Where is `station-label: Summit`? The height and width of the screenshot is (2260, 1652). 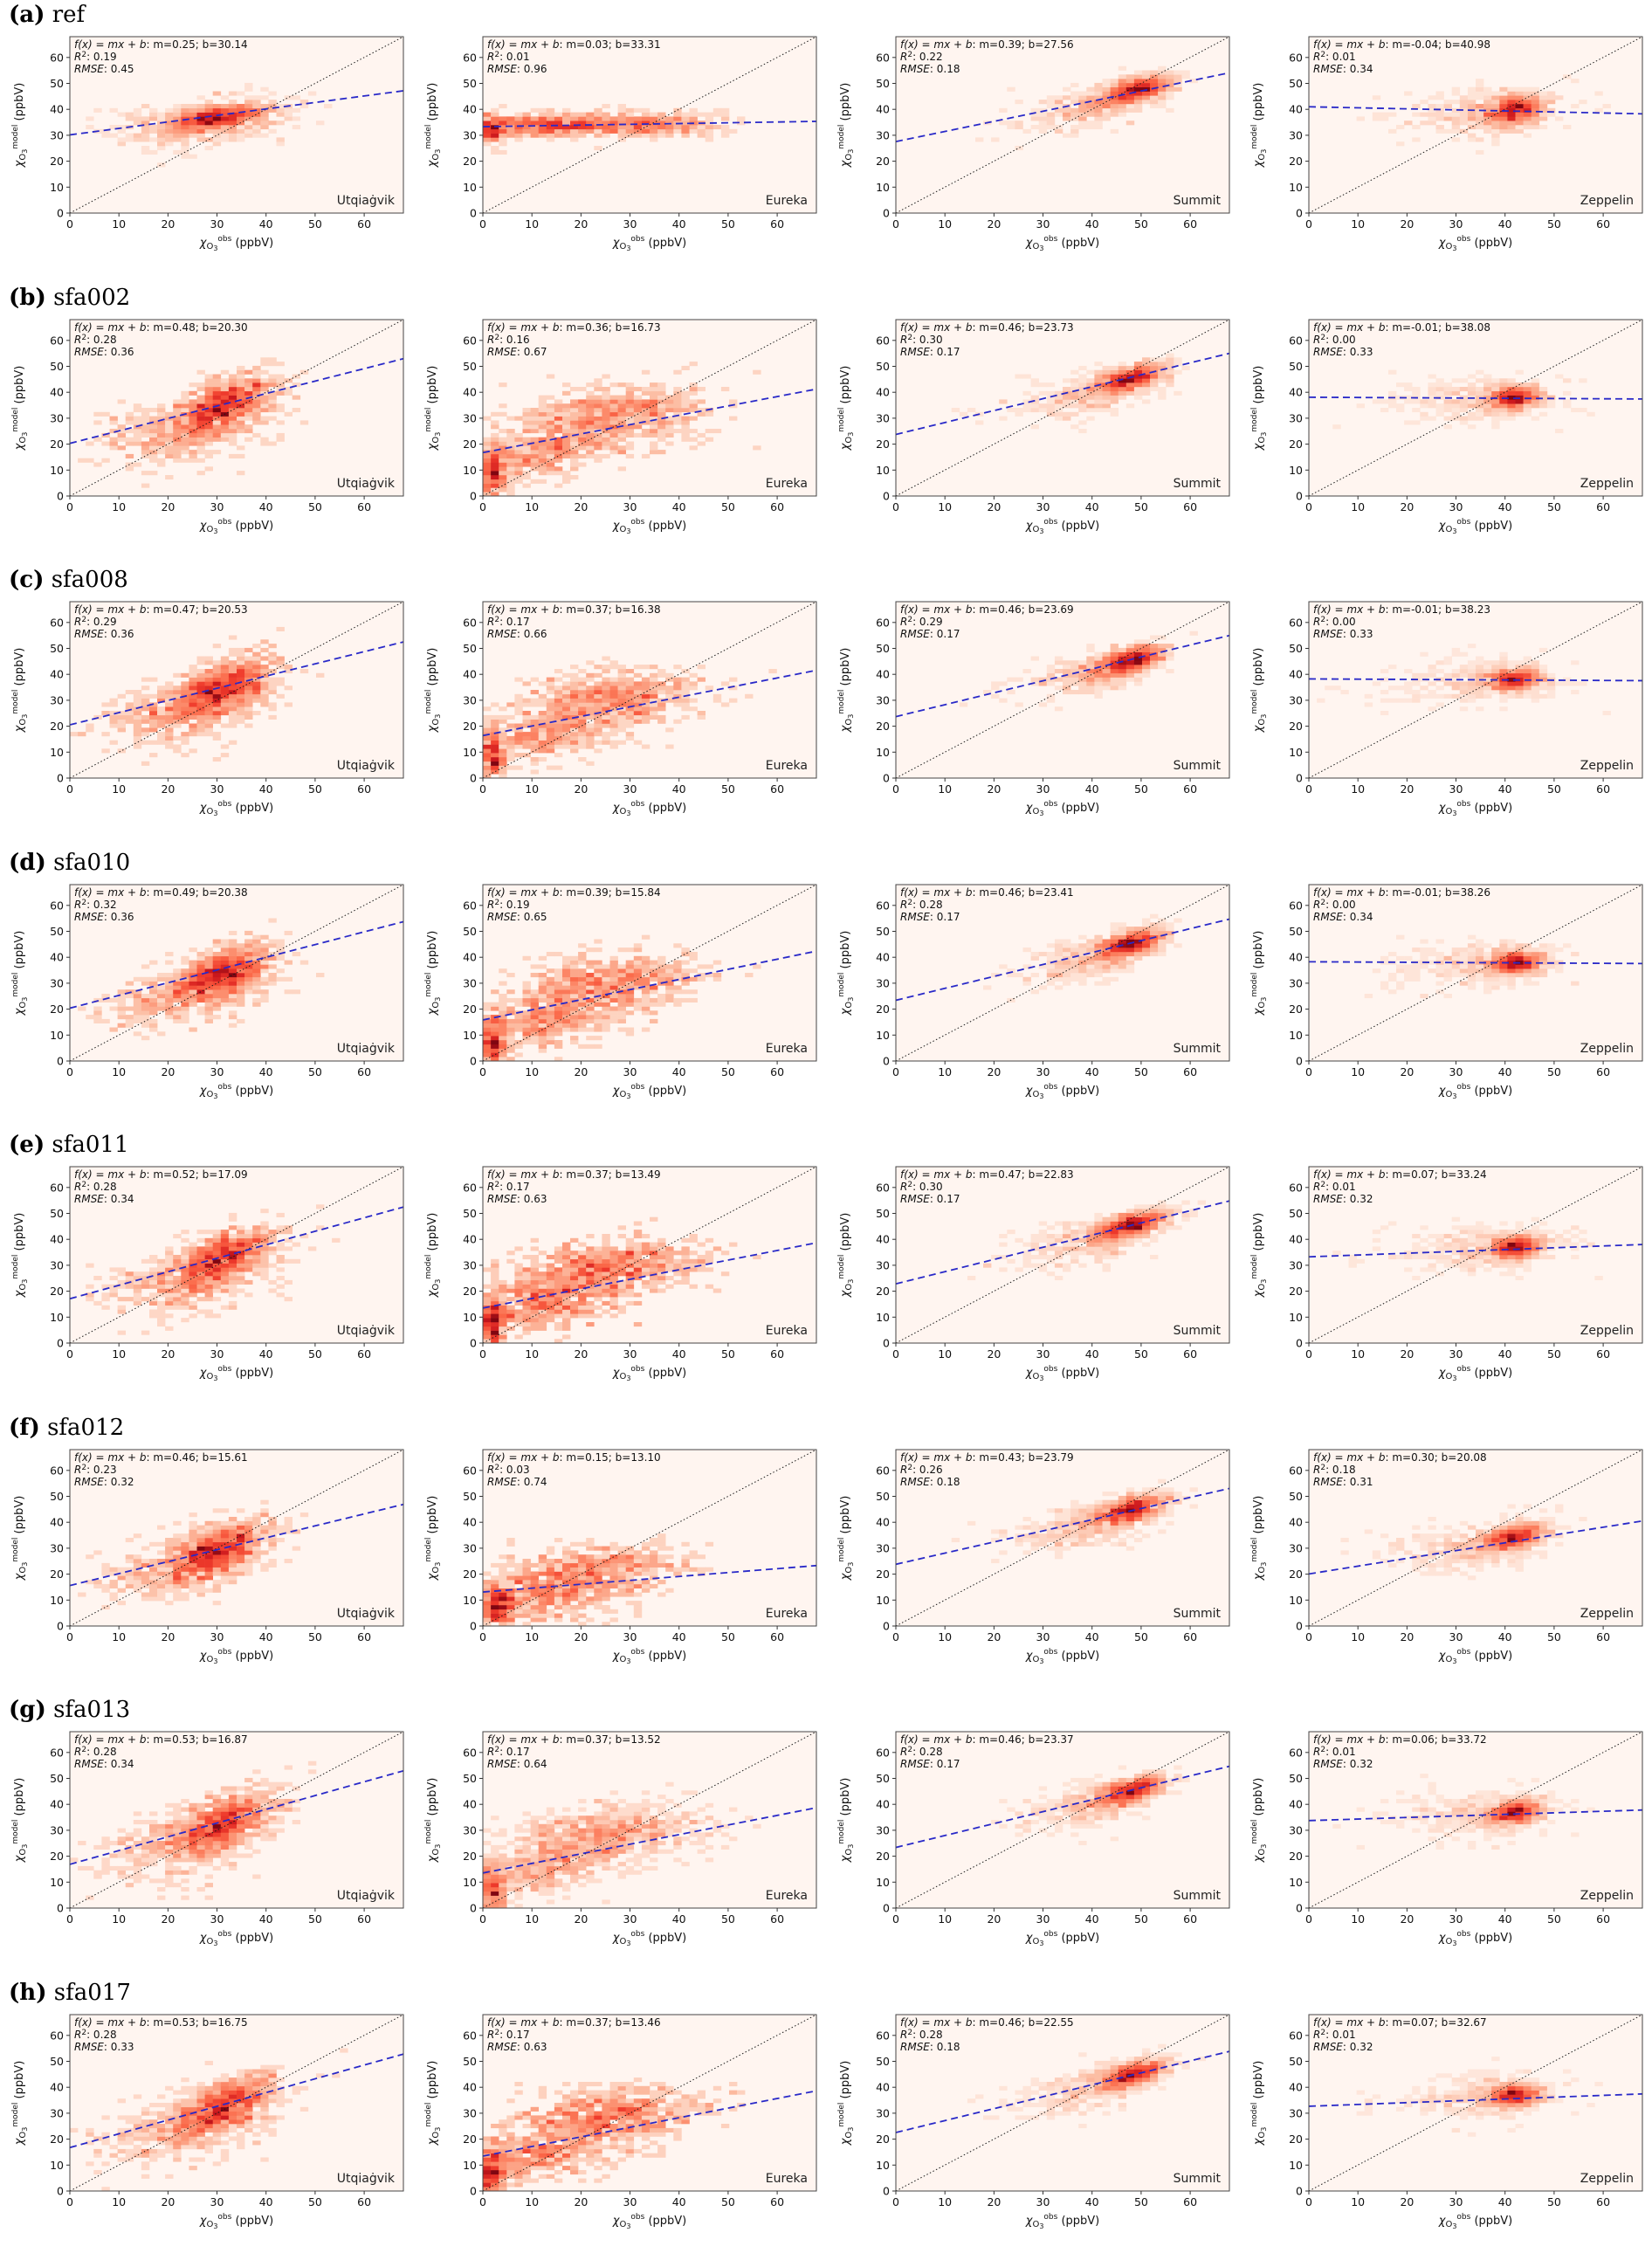
station-label: Summit is located at coordinates (1198, 1896).